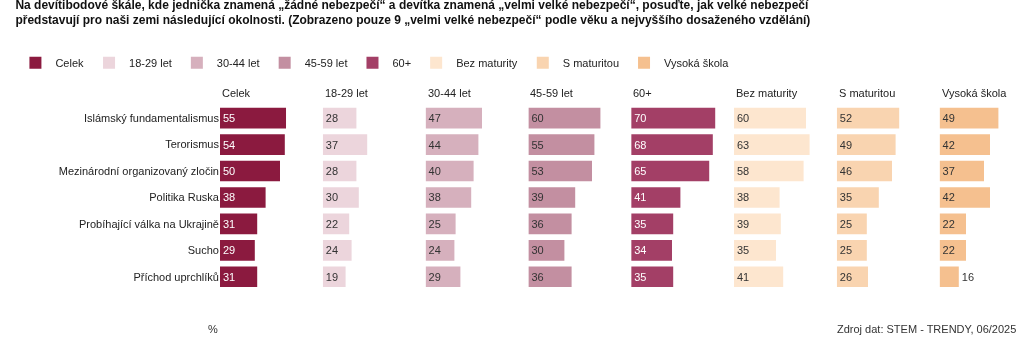 The height and width of the screenshot is (344, 1028). What do you see at coordinates (551, 93) in the screenshot?
I see `chart-subtitle: 45-59 let` at bounding box center [551, 93].